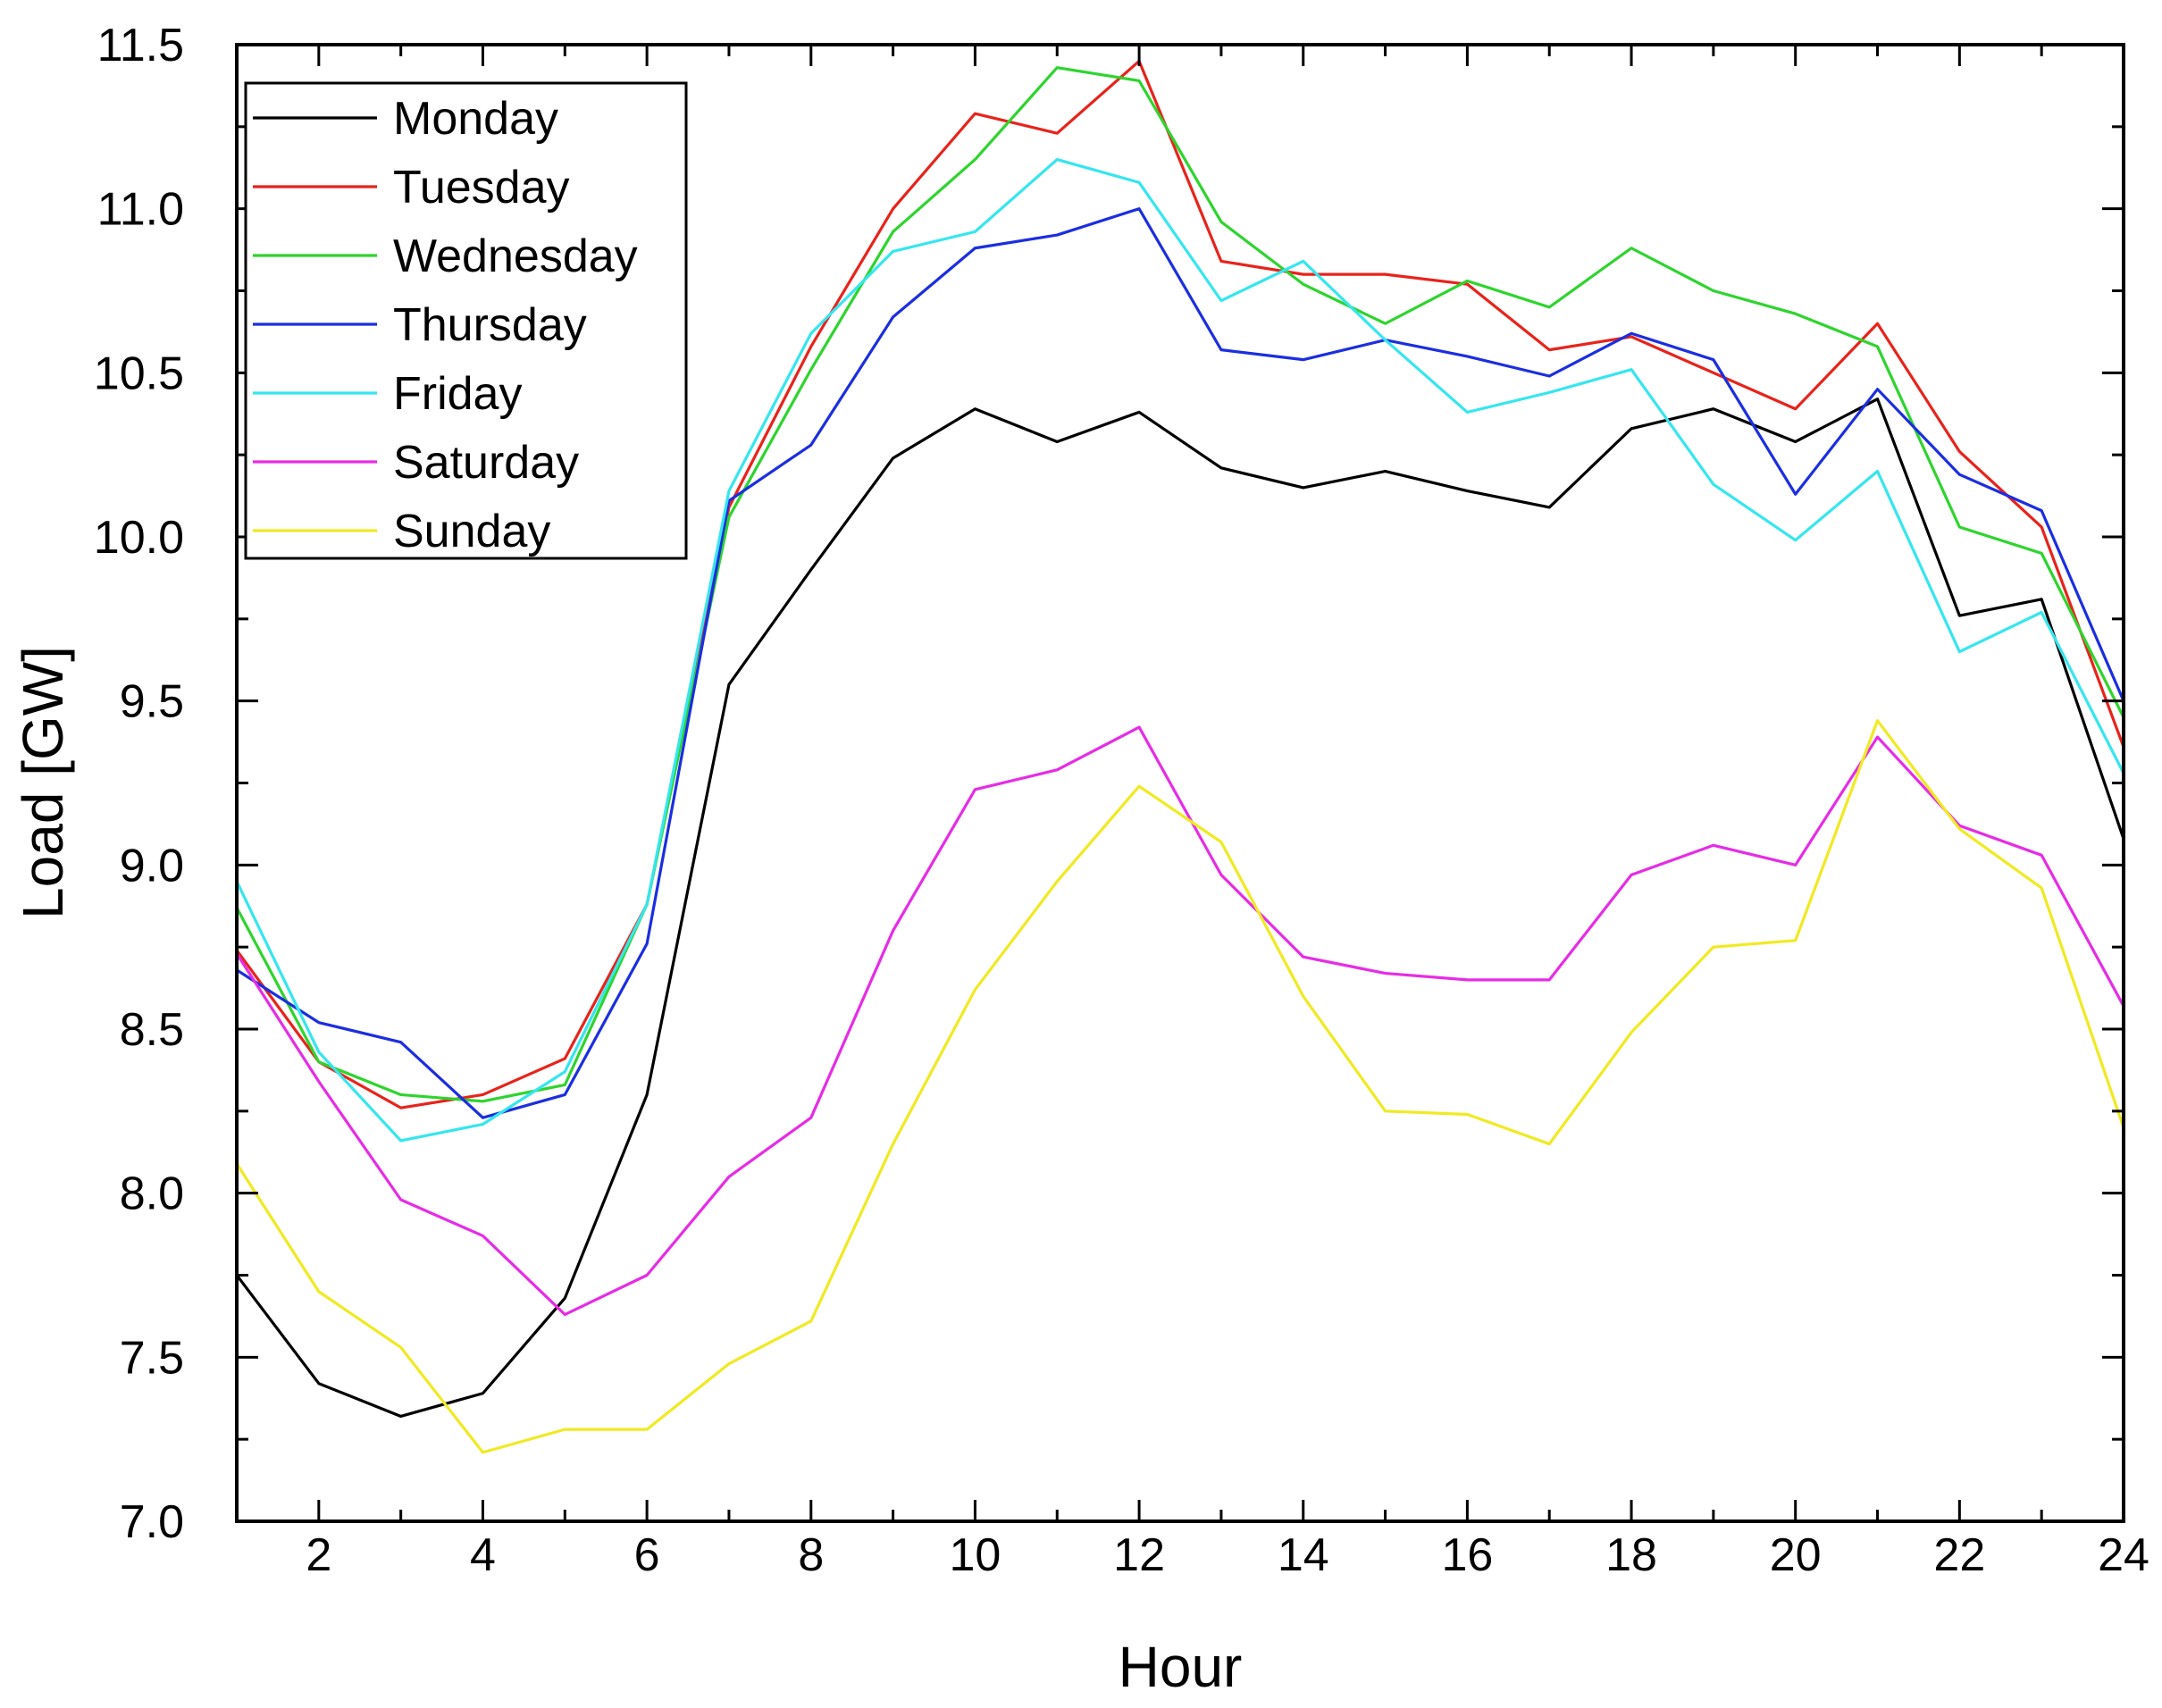 The height and width of the screenshot is (1708, 2162). I want to click on x-tick-label: 16, so click(1467, 1555).